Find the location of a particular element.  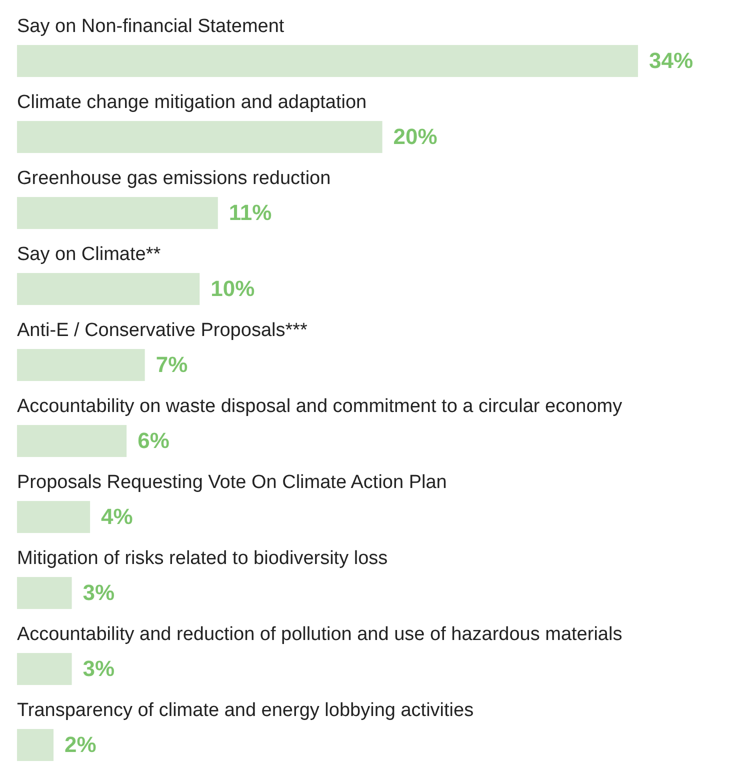

y-tick-label: Mitigation of risks related to biodiversity loss is located at coordinates (202, 558).